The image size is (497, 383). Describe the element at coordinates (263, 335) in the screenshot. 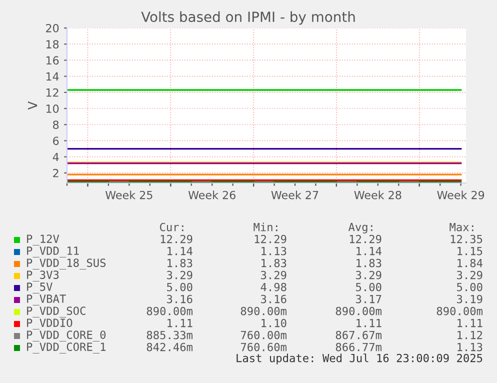

I see `text: 760.00m` at that location.